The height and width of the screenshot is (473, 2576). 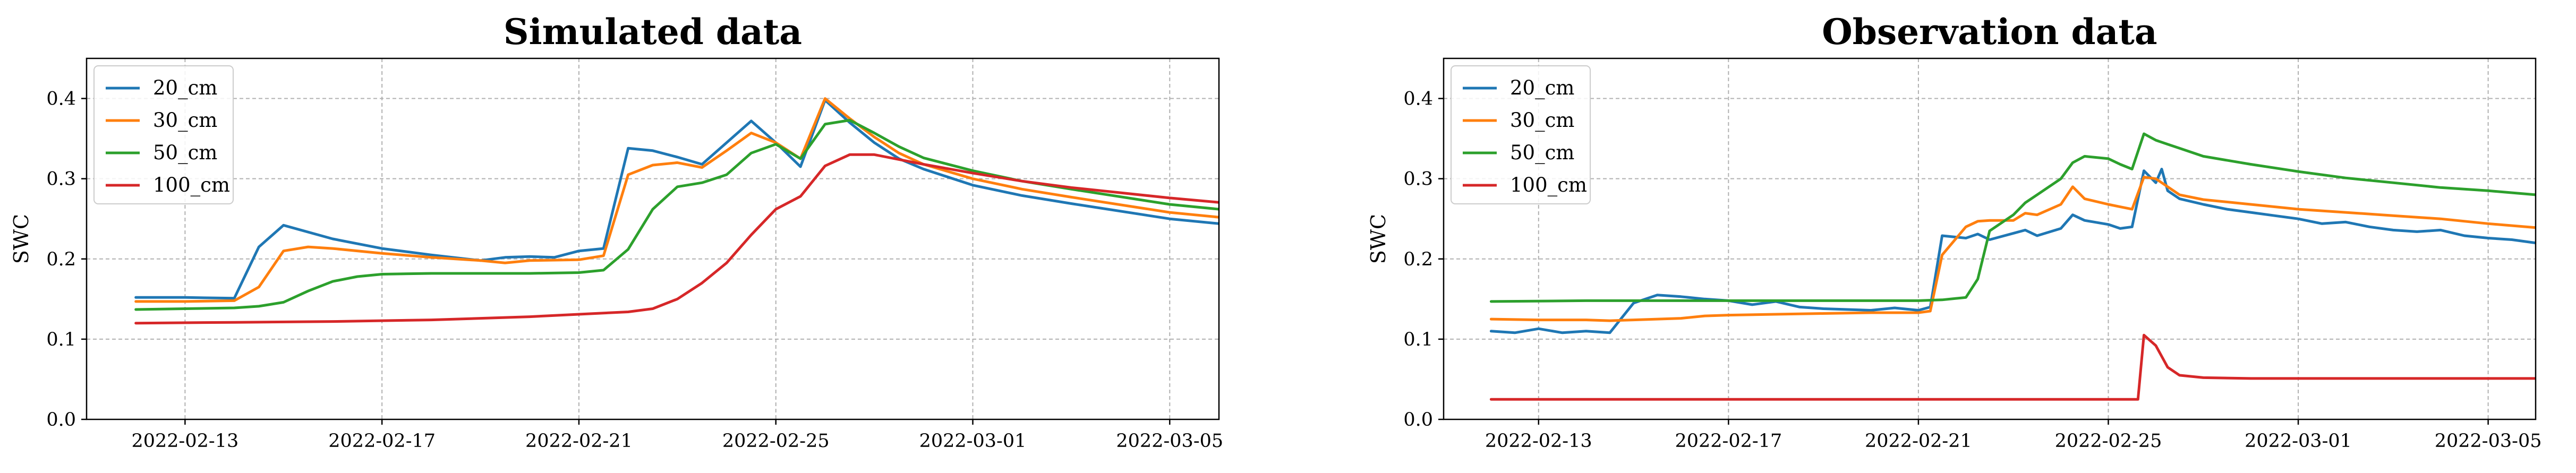 I want to click on series-line-50_cm, so click(x=2013, y=218).